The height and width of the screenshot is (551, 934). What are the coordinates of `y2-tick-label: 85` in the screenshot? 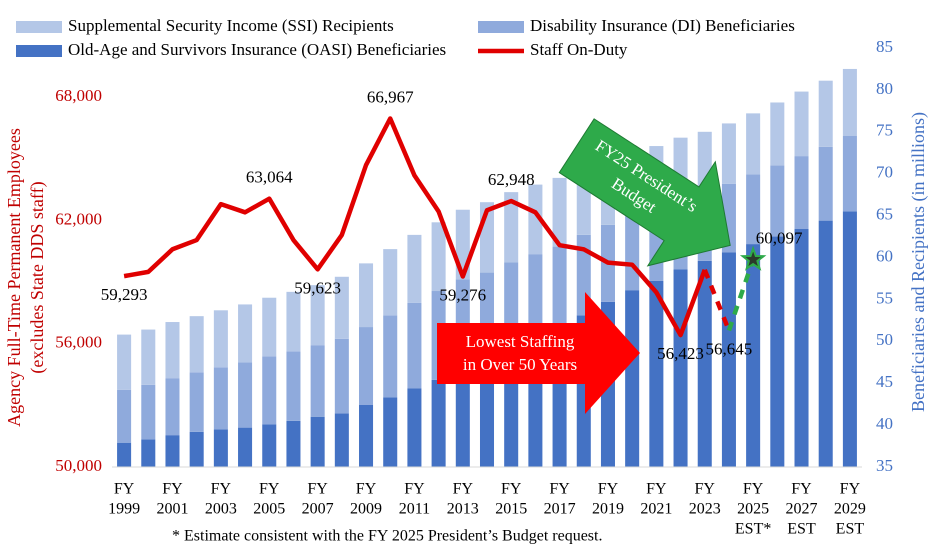 It's located at (884, 46).